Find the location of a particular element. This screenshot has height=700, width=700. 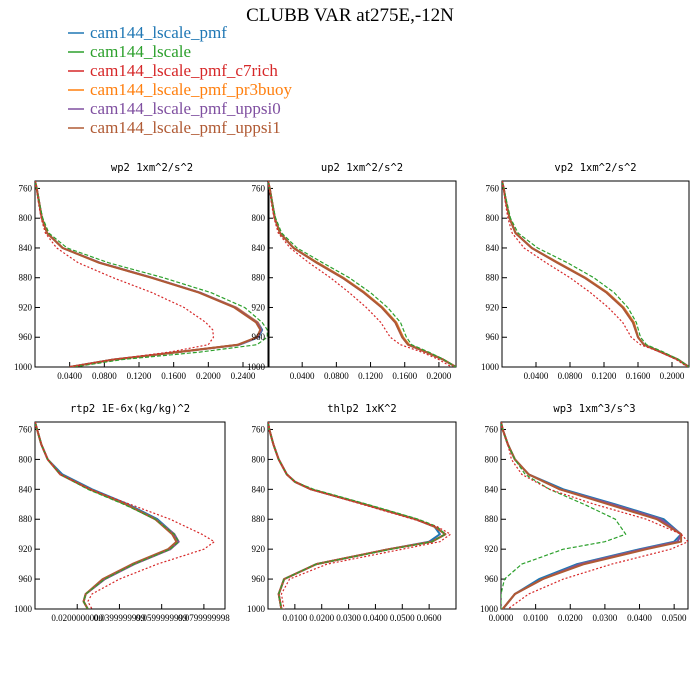

panel-title: wp3 1xm^3/s^3 is located at coordinates (594, 409).